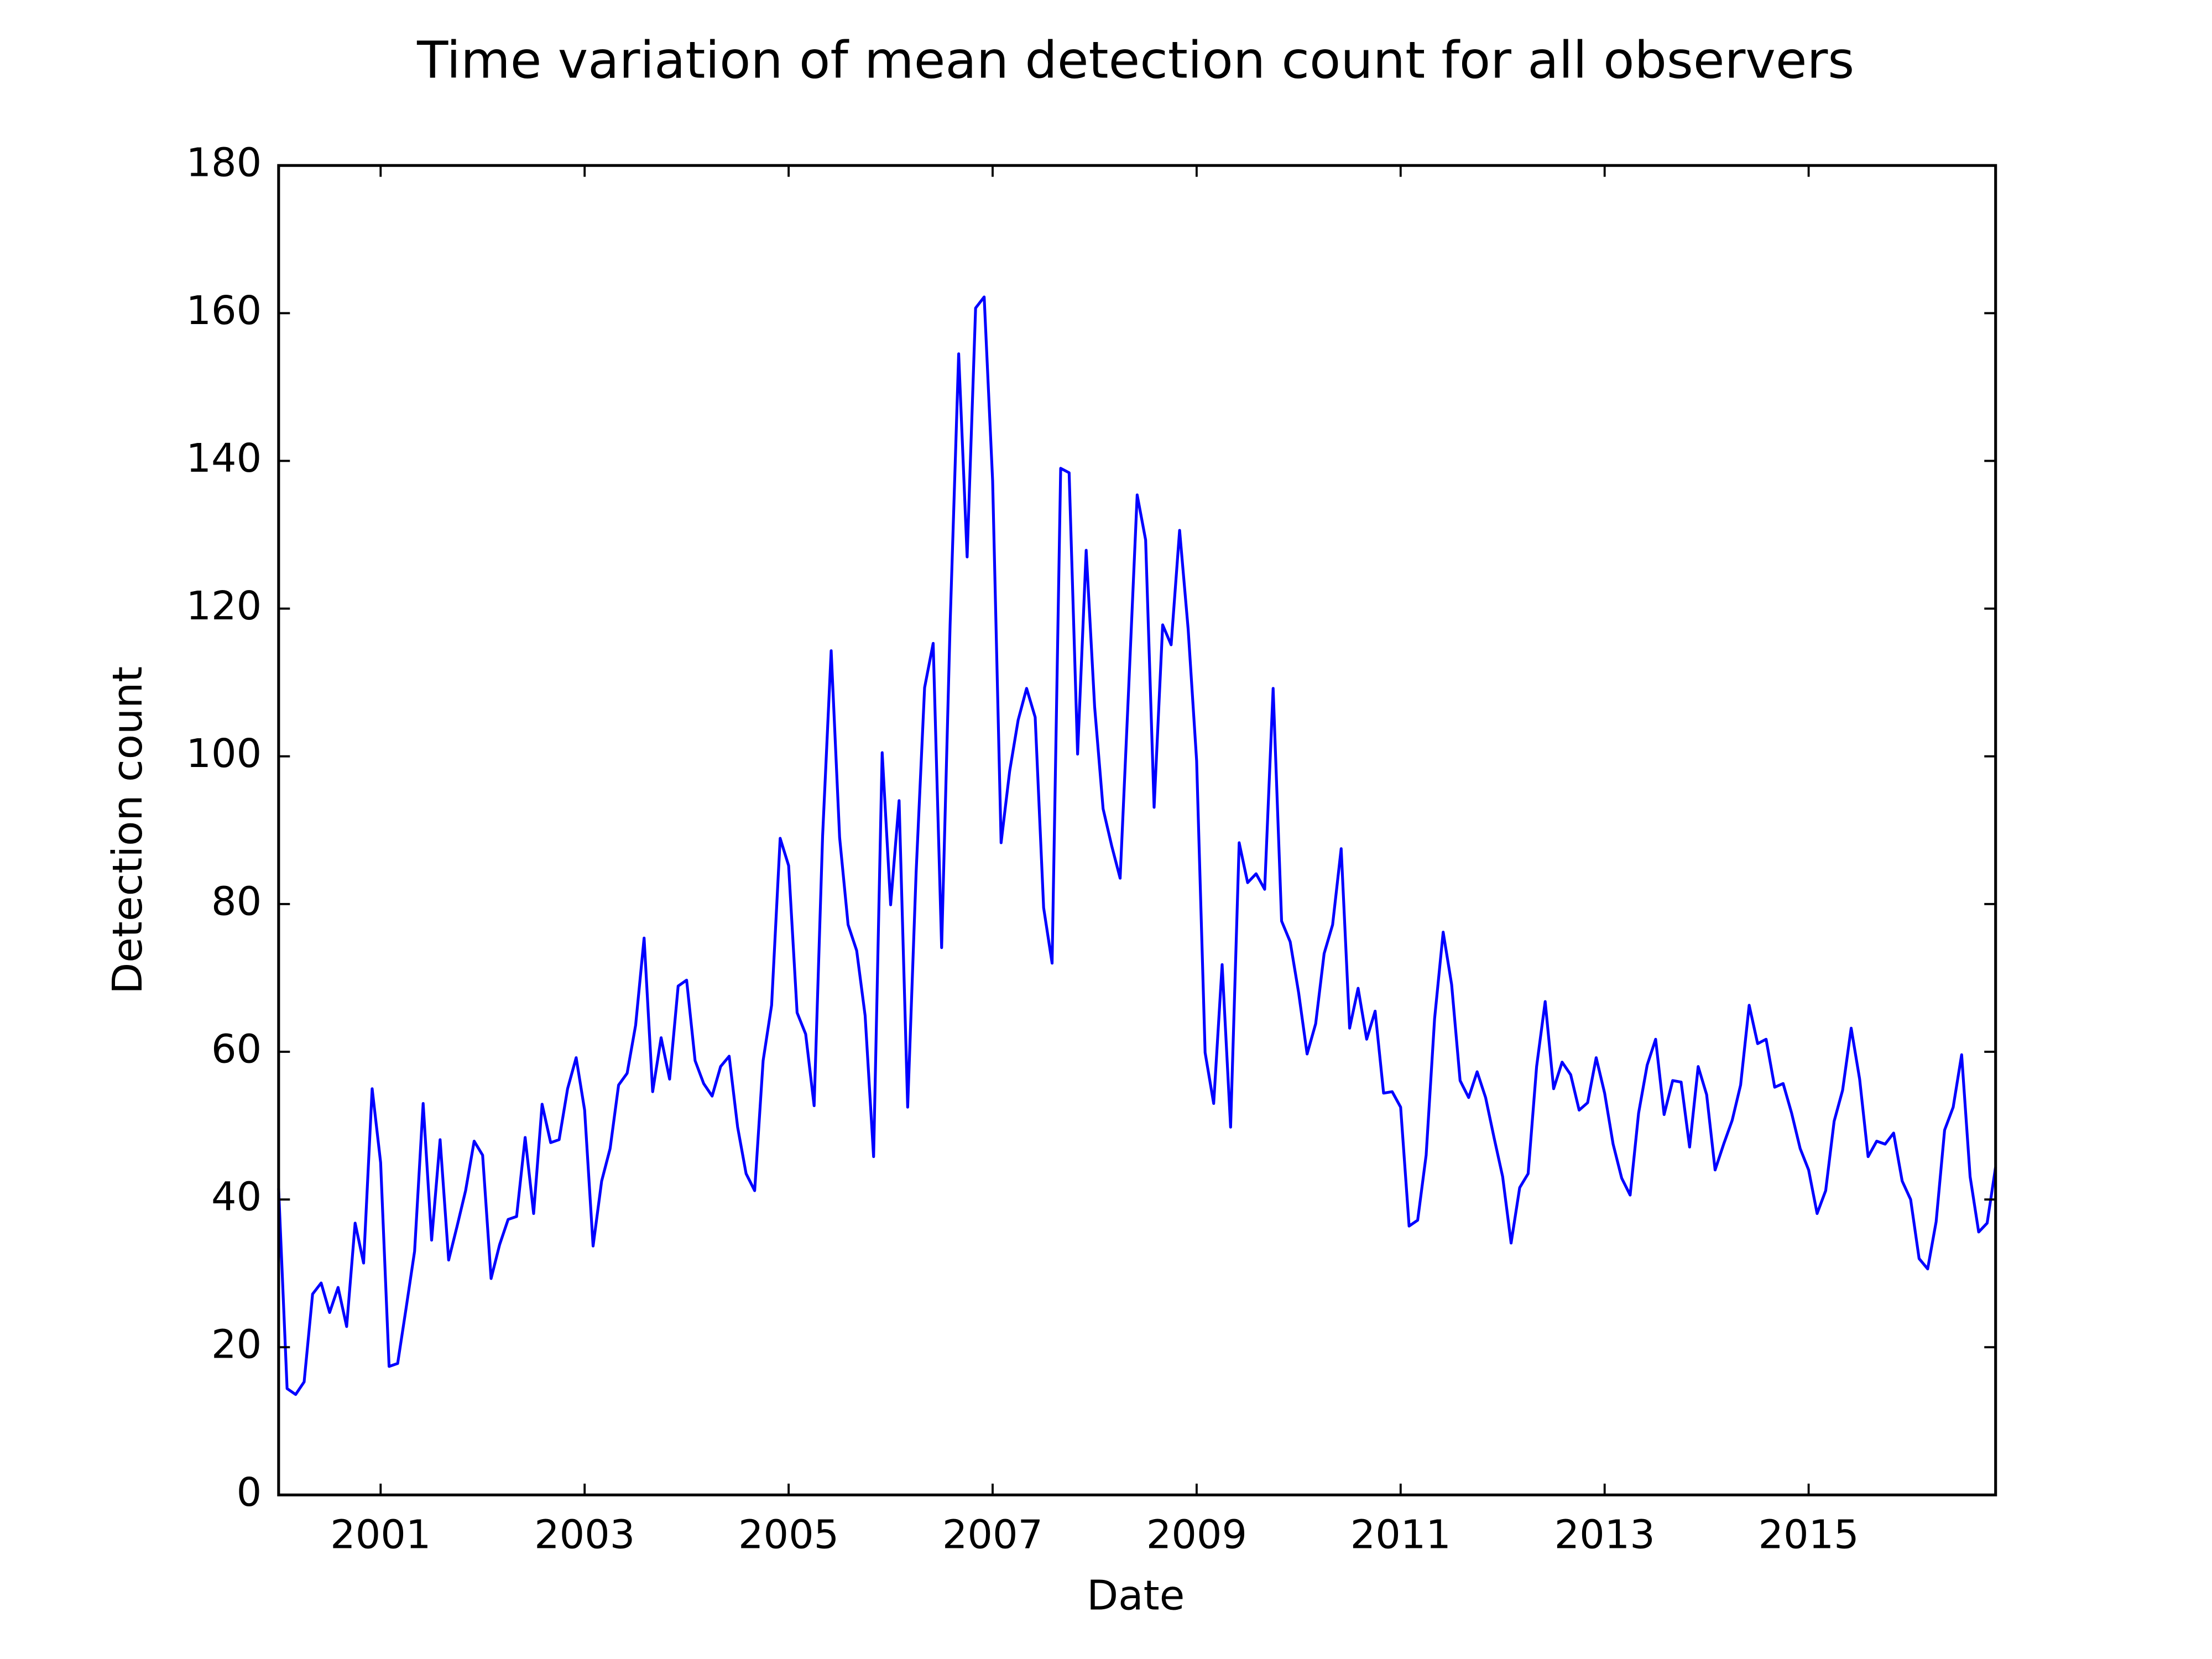 This screenshot has height=1659, width=2212. What do you see at coordinates (1809, 1535) in the screenshot?
I see `x-tick-label: 2015` at bounding box center [1809, 1535].